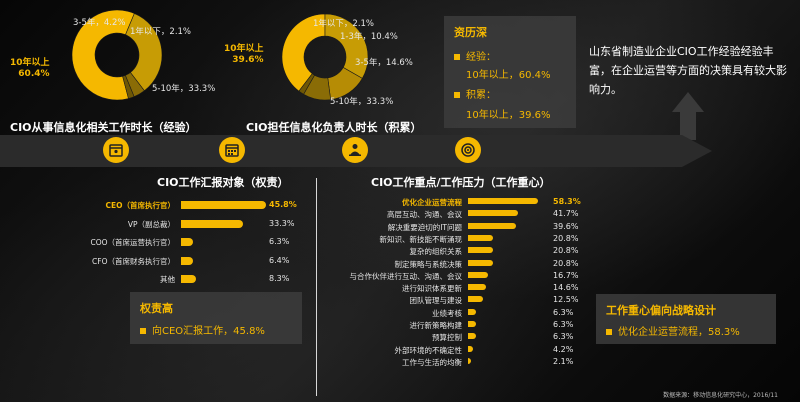 This screenshot has height=402, width=800. What do you see at coordinates (232, 150) in the screenshot?
I see `calendar-icon` at bounding box center [232, 150].